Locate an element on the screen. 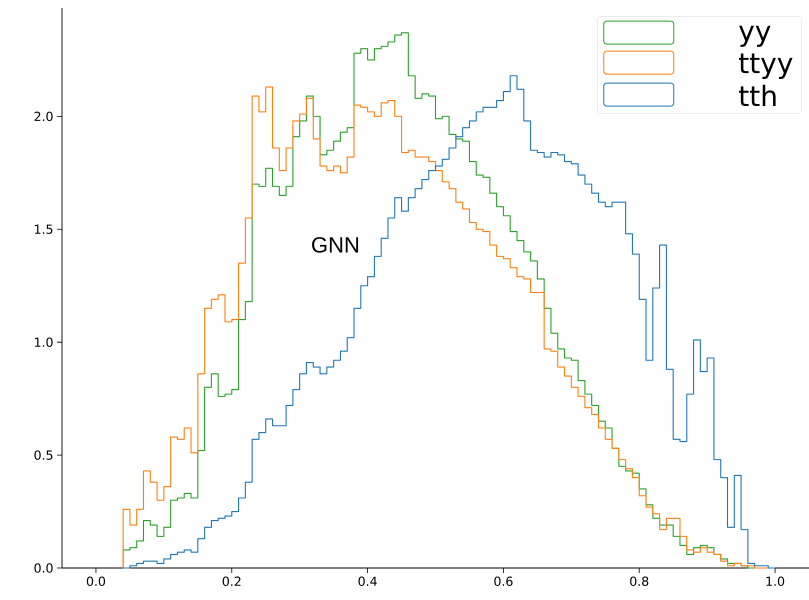 The width and height of the screenshot is (809, 600). x-tick-label: 0.0 is located at coordinates (96, 581).